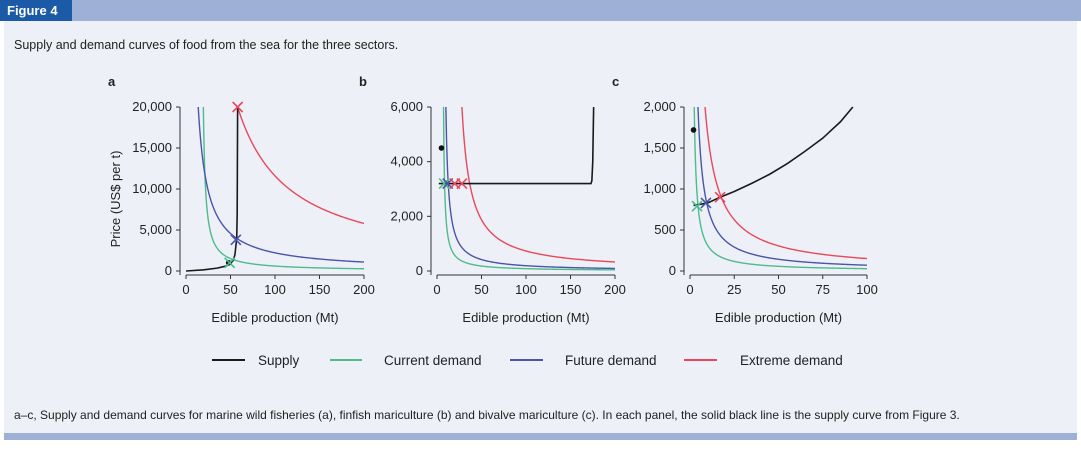 The width and height of the screenshot is (1081, 450). I want to click on y-tick-label: 1,500, so click(659, 147).